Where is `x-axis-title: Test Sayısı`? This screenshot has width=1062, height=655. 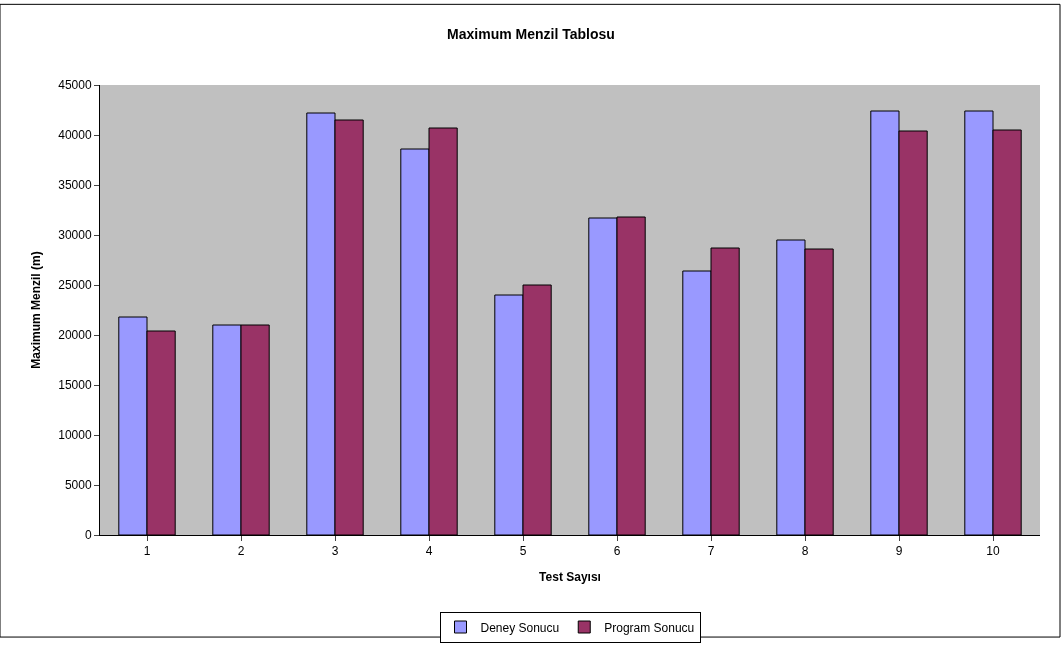 x-axis-title: Test Sayısı is located at coordinates (570, 577).